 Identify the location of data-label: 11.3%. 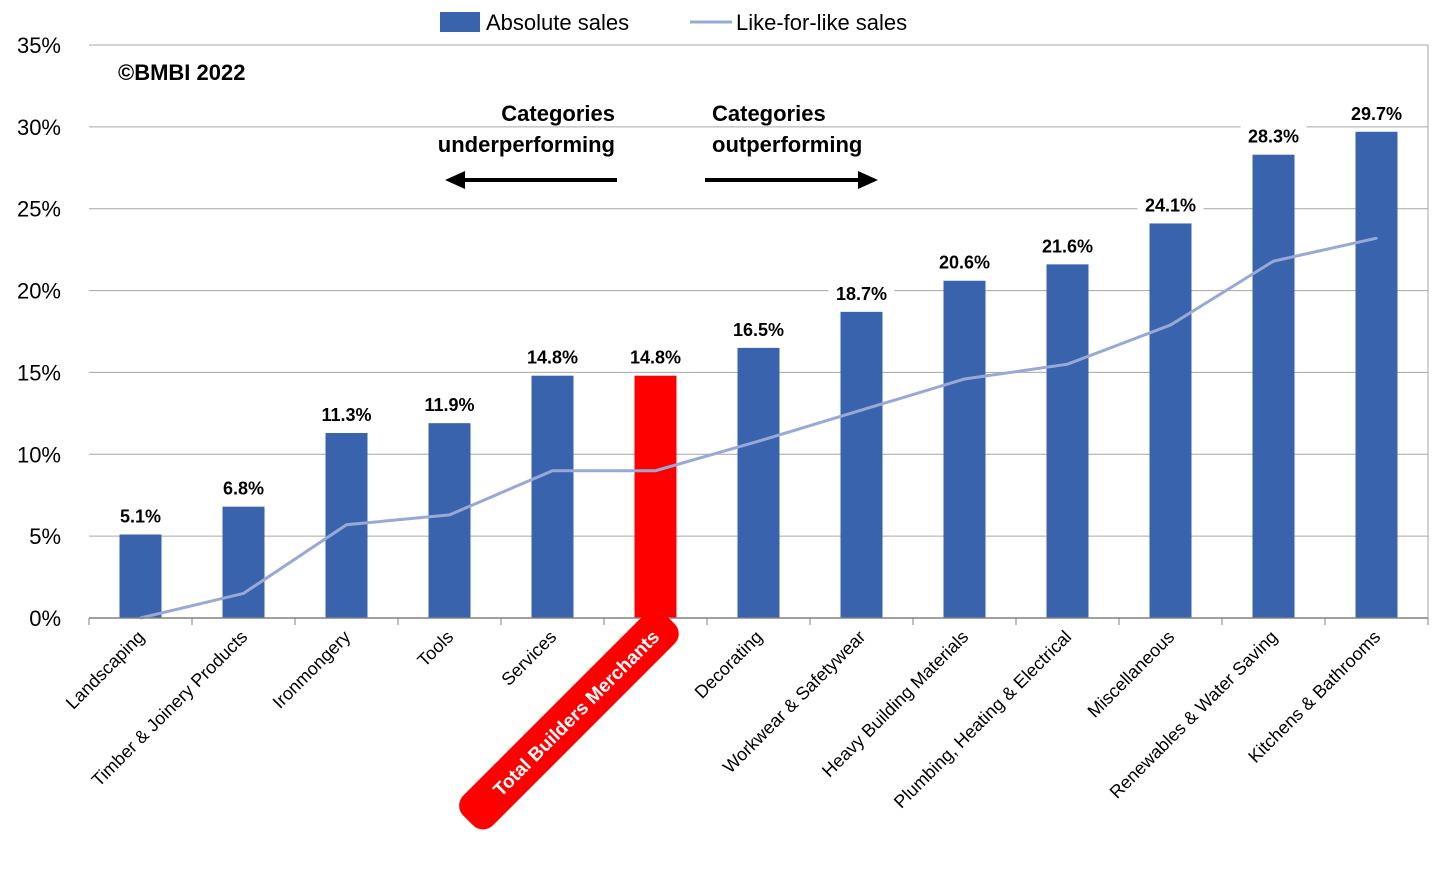
(346, 415).